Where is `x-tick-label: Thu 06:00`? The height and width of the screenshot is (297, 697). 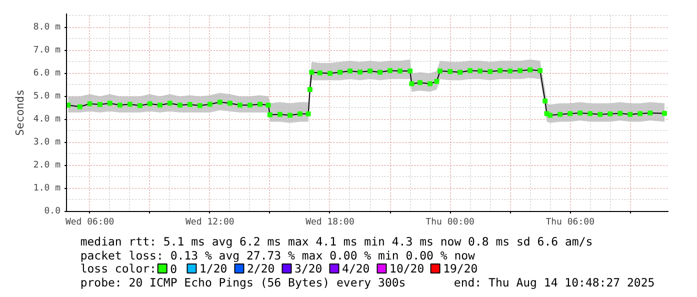 x-tick-label: Thu 06:00 is located at coordinates (570, 223).